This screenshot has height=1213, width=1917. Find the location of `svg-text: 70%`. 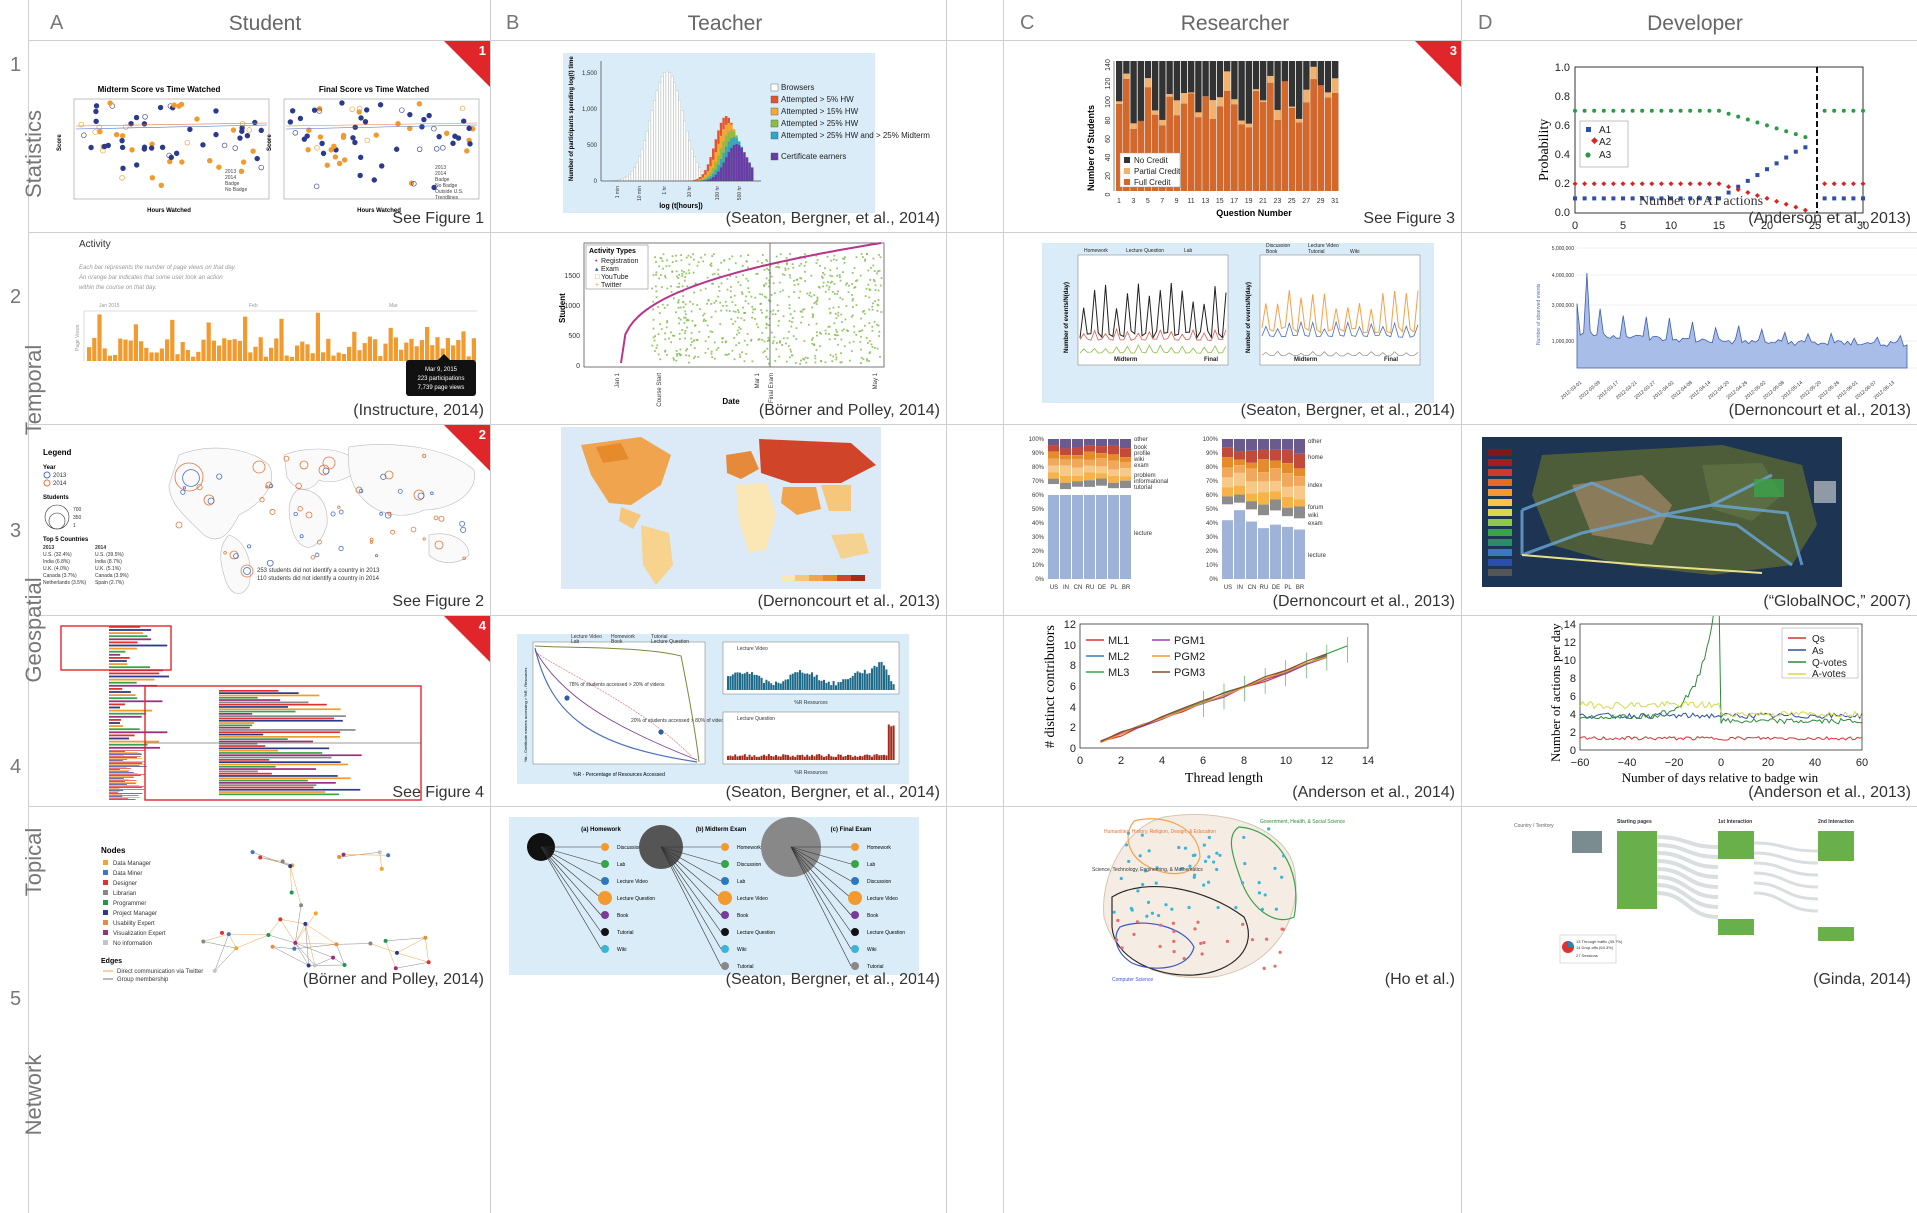

svg-text: 70% is located at coordinates (1212, 482).